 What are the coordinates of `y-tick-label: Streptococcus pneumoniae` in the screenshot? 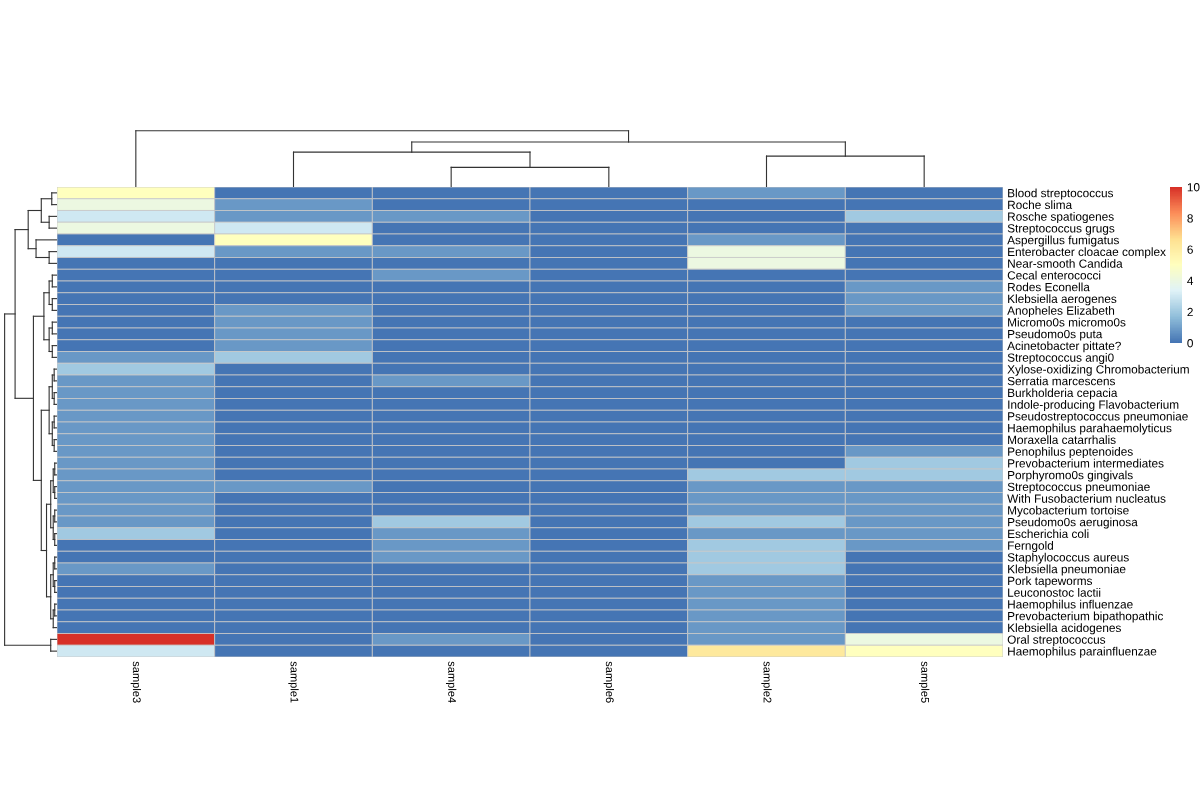 It's located at (1078, 488).